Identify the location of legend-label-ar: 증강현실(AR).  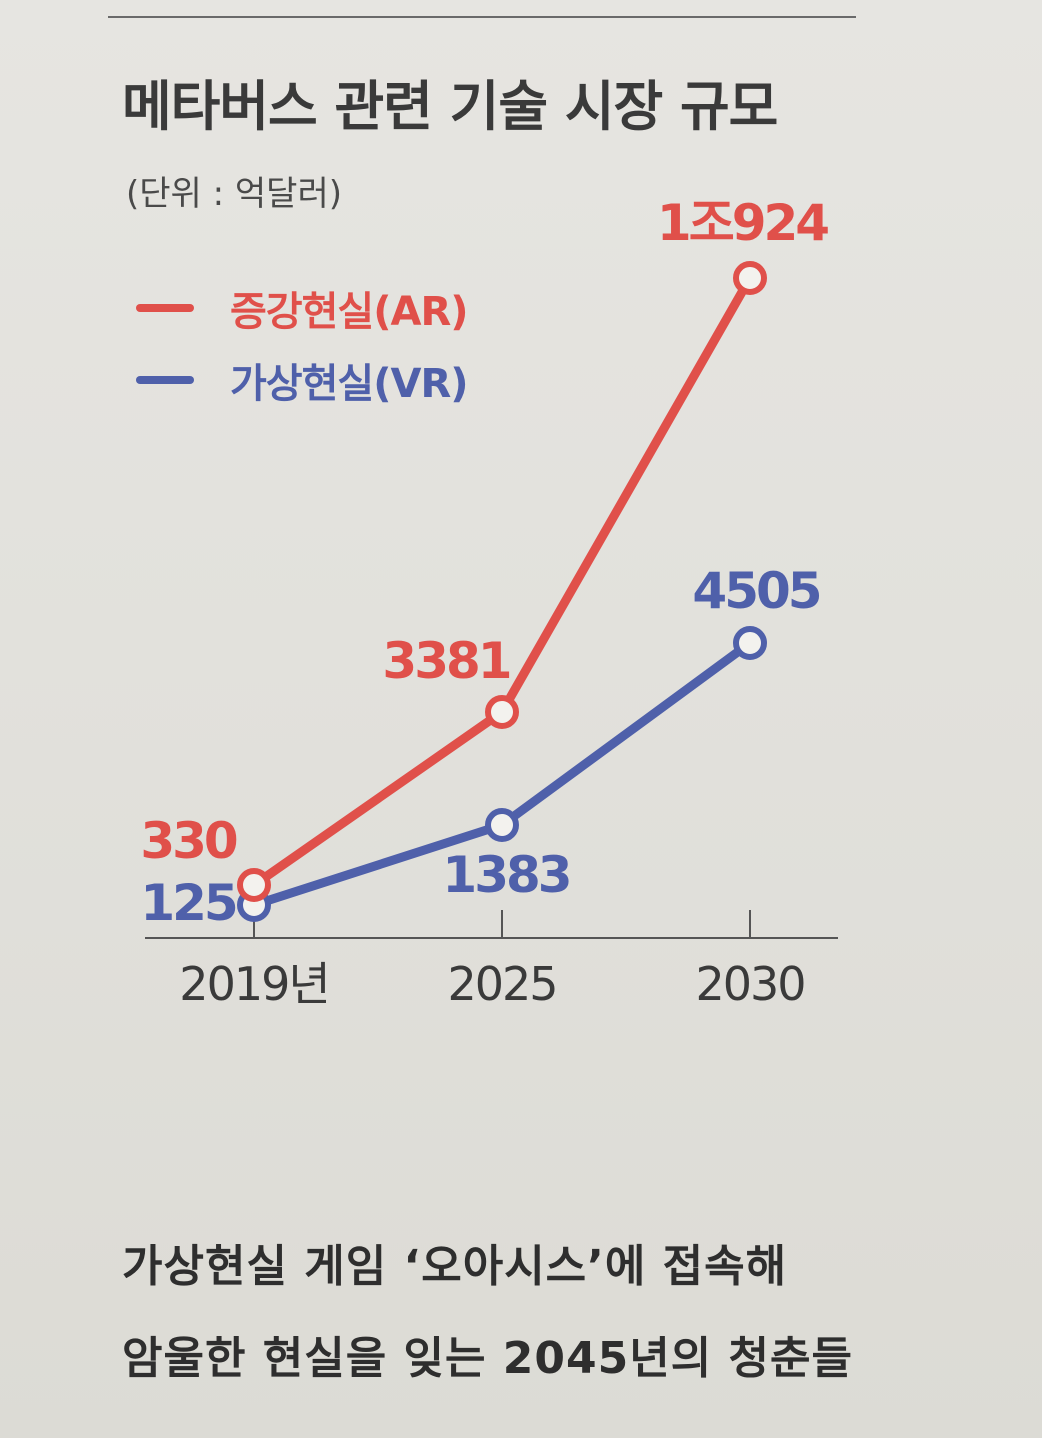
(349, 312).